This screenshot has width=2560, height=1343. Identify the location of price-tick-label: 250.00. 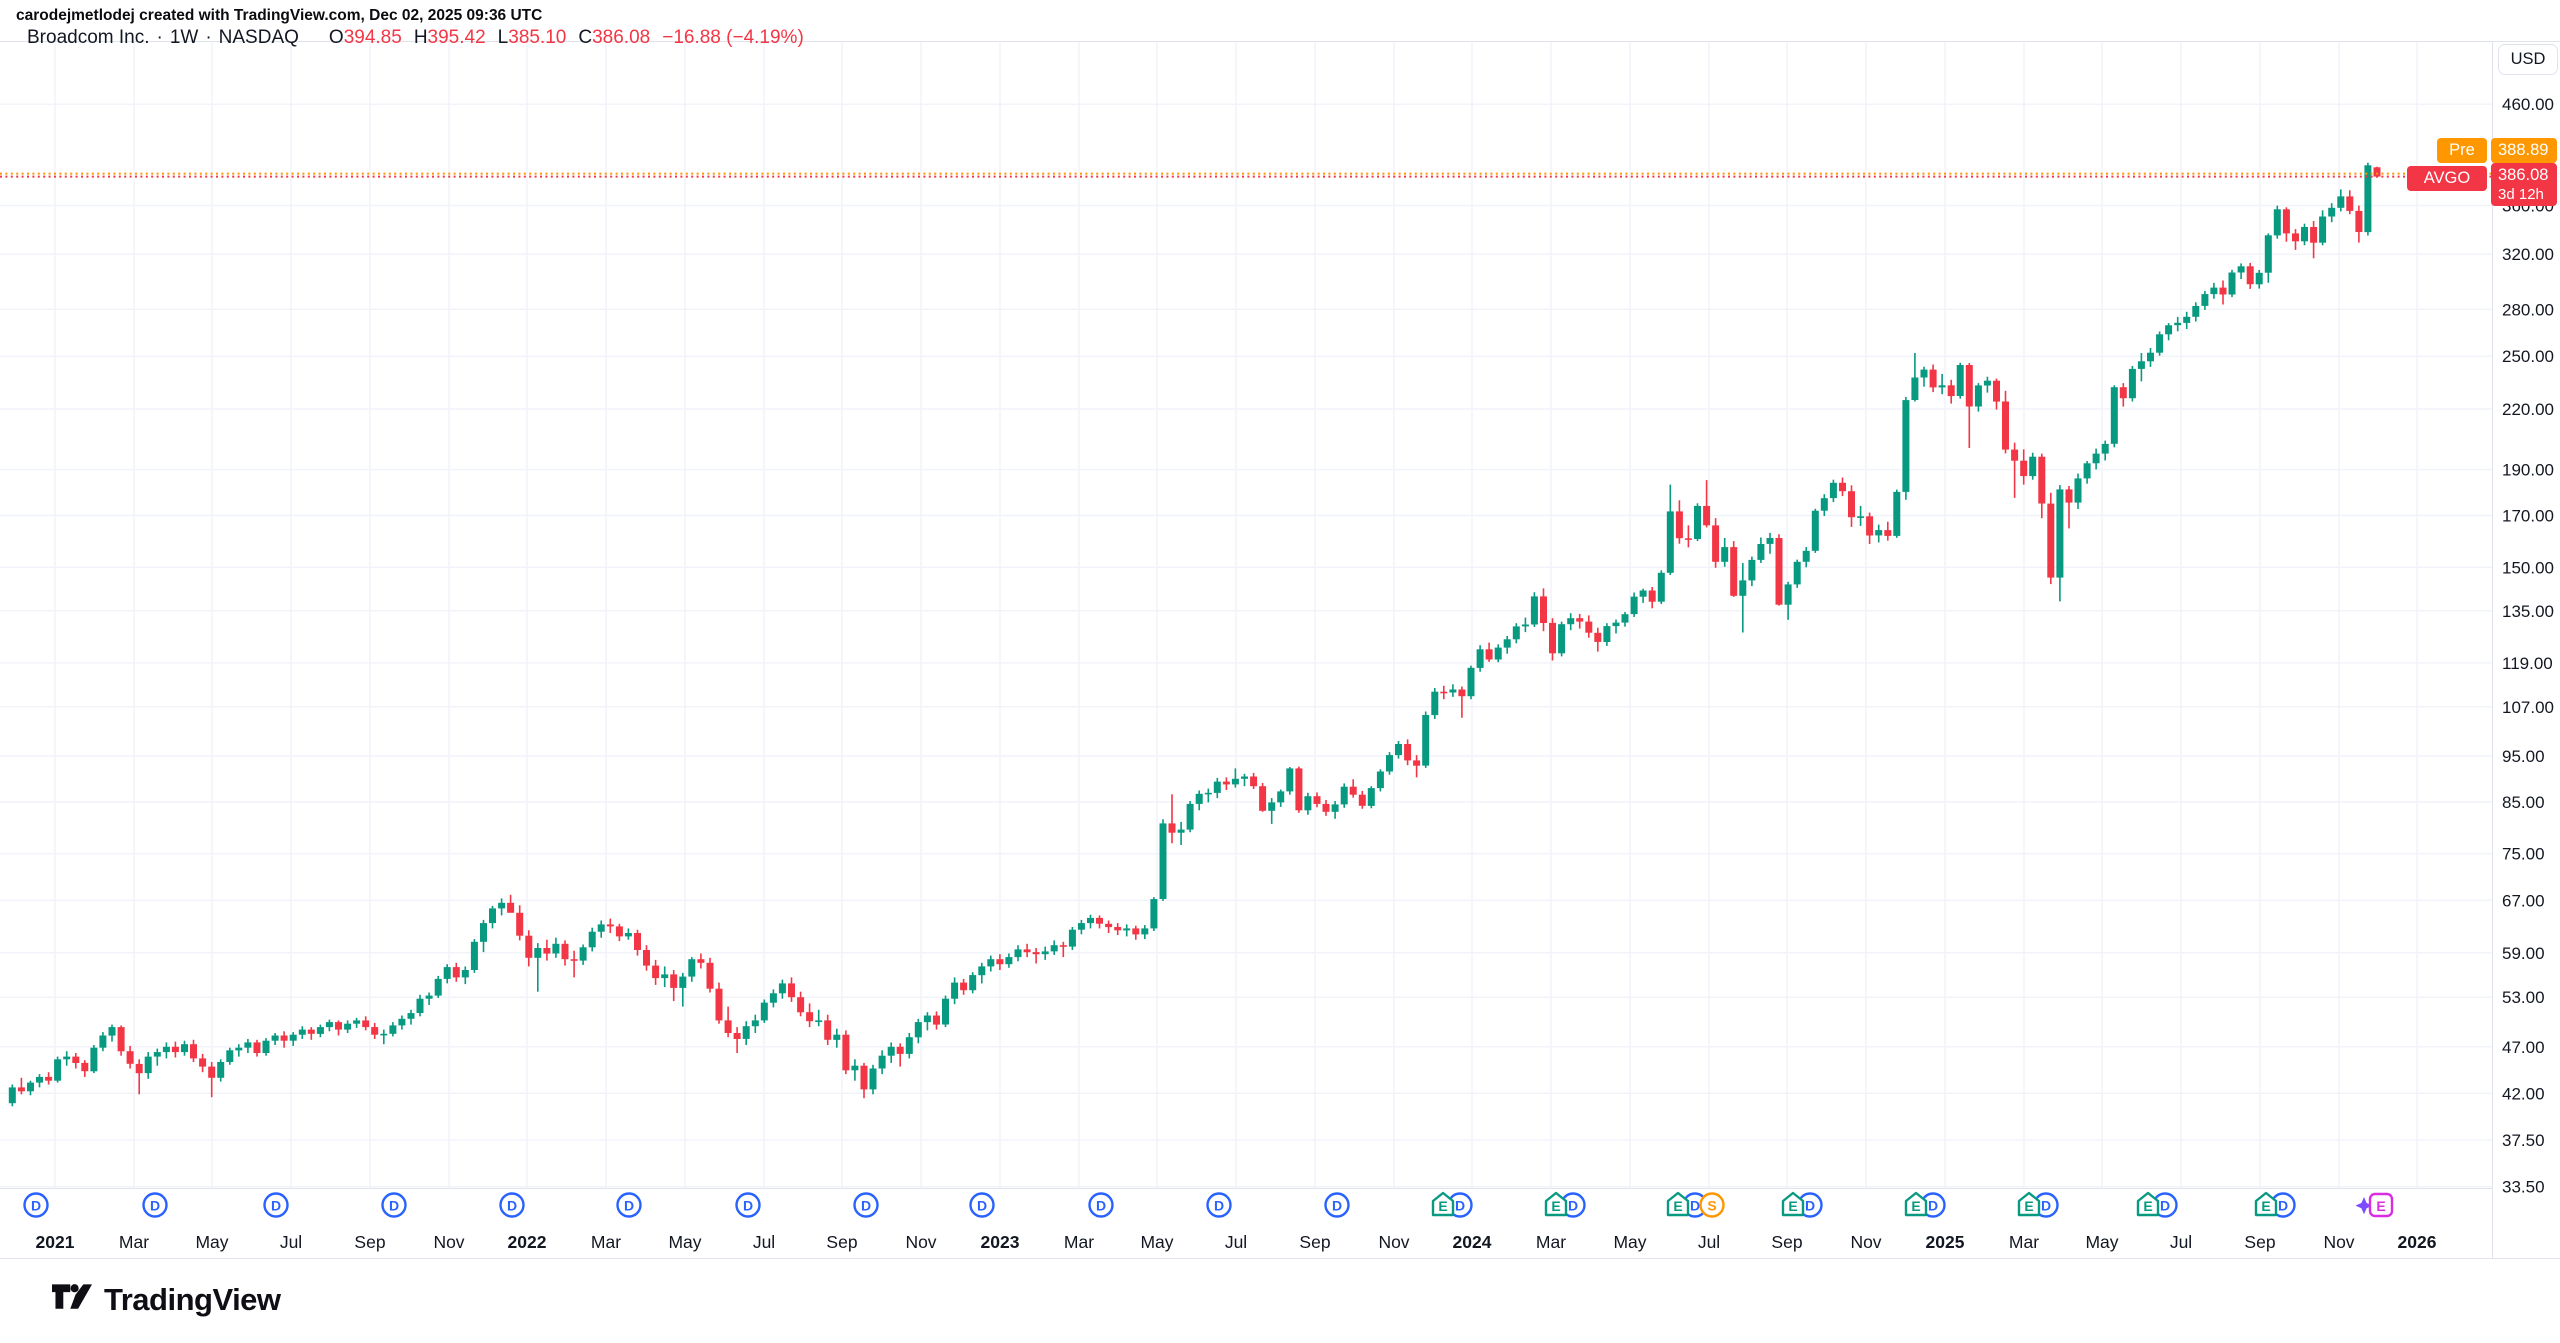
(2528, 356).